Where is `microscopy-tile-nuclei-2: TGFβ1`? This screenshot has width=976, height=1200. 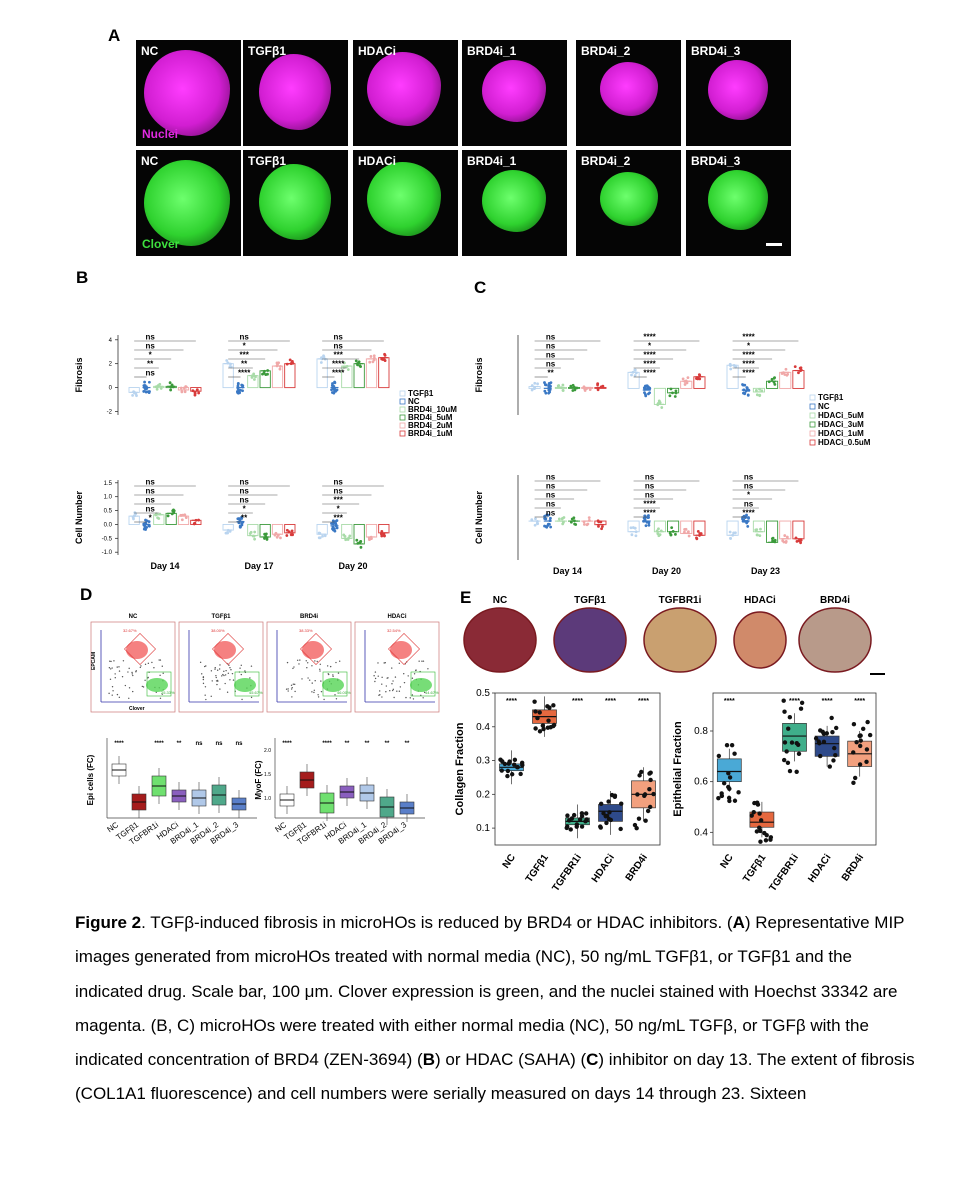 microscopy-tile-nuclei-2: TGFβ1 is located at coordinates (295, 93).